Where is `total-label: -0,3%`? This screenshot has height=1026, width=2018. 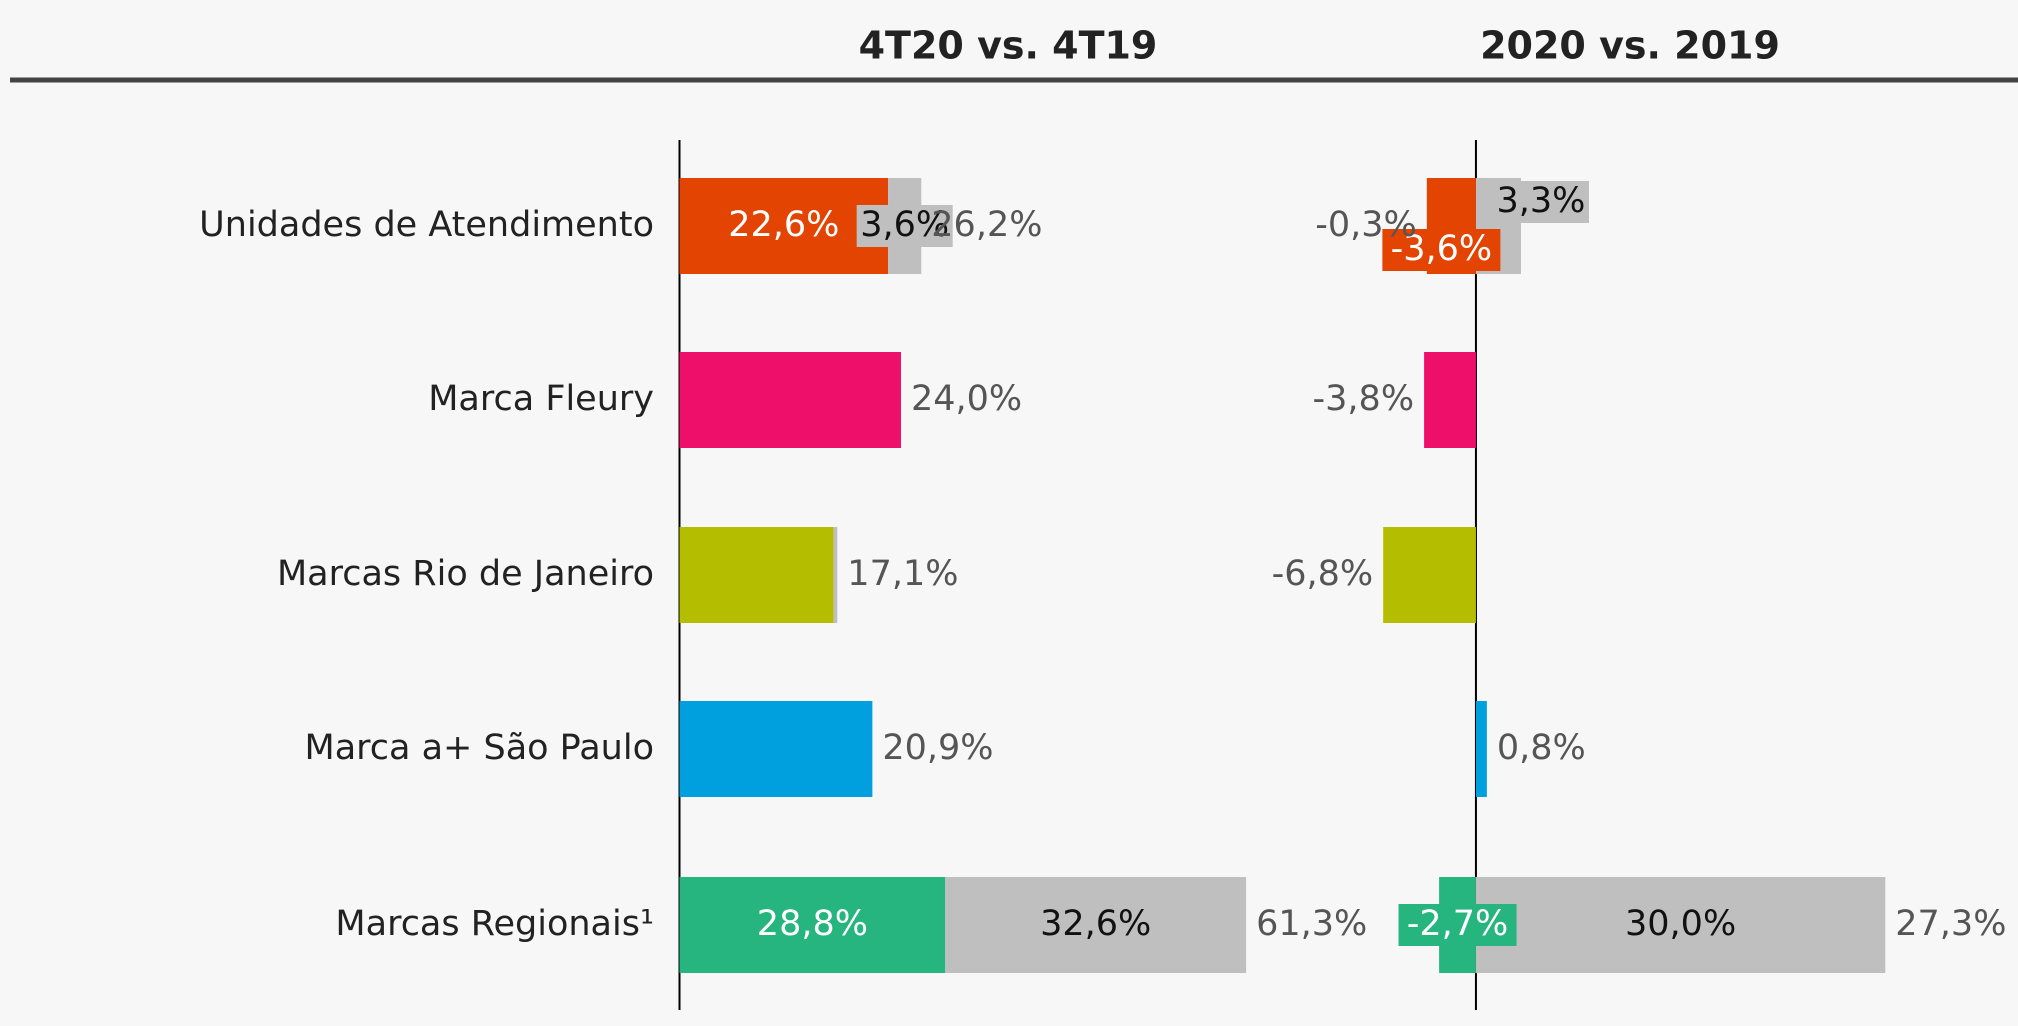 total-label: -0,3% is located at coordinates (1366, 225).